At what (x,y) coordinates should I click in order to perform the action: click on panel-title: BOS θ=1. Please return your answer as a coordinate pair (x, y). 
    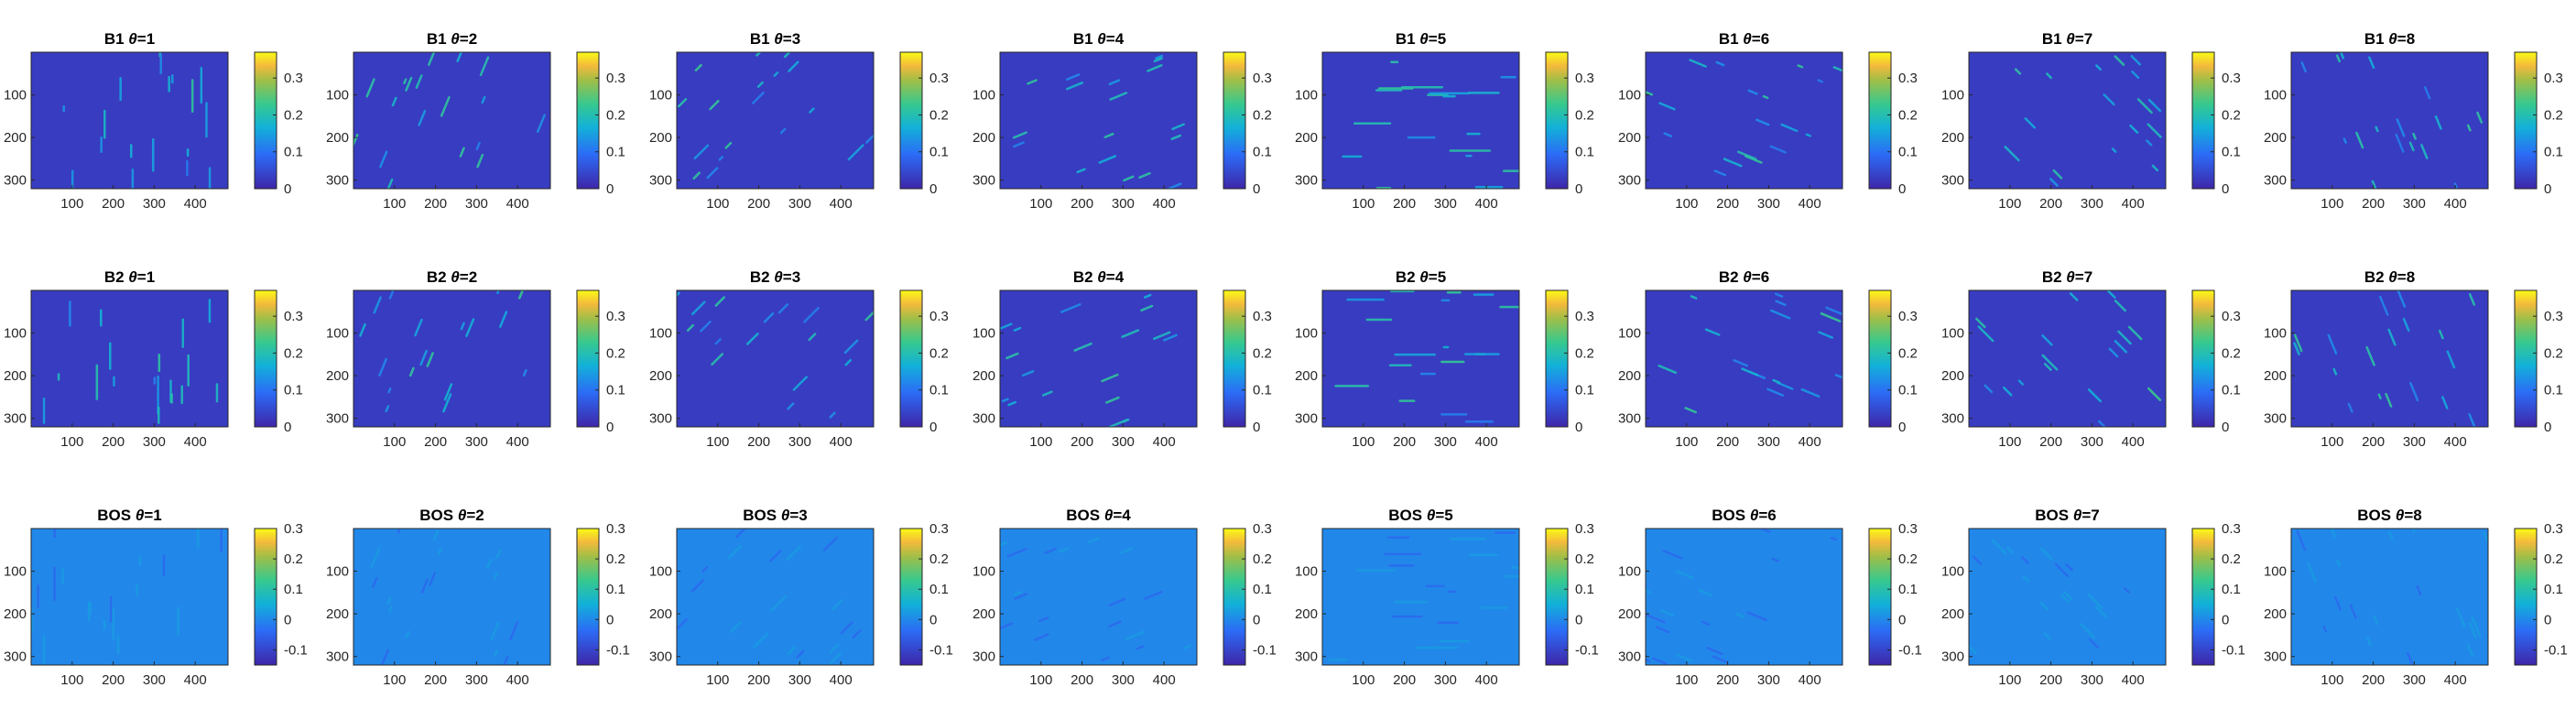
    Looking at the image, I should click on (129, 515).